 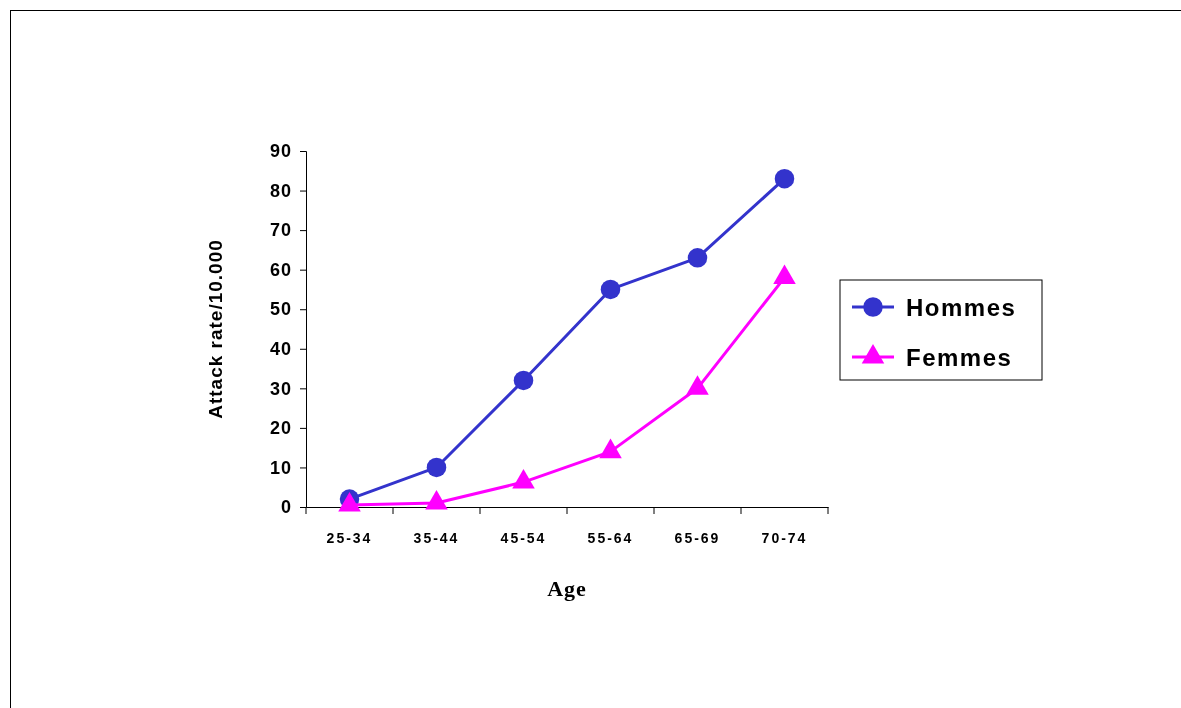 I want to click on x-axis-title: Age, so click(x=567, y=588).